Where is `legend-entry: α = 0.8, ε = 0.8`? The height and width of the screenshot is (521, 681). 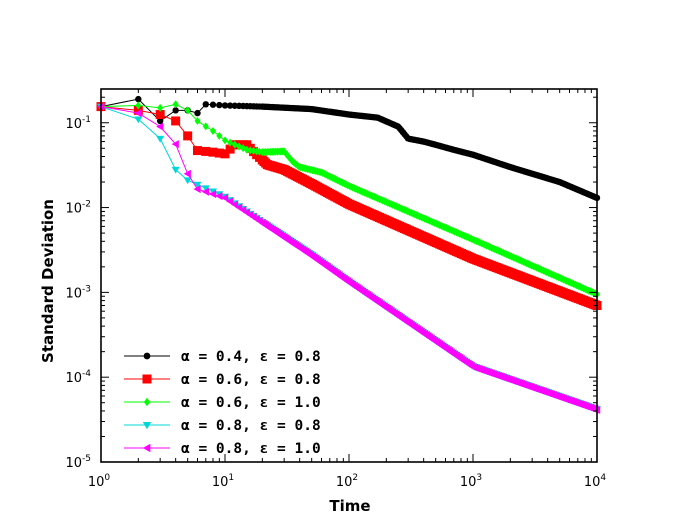
legend-entry: α = 0.8, ε = 0.8 is located at coordinates (222, 426).